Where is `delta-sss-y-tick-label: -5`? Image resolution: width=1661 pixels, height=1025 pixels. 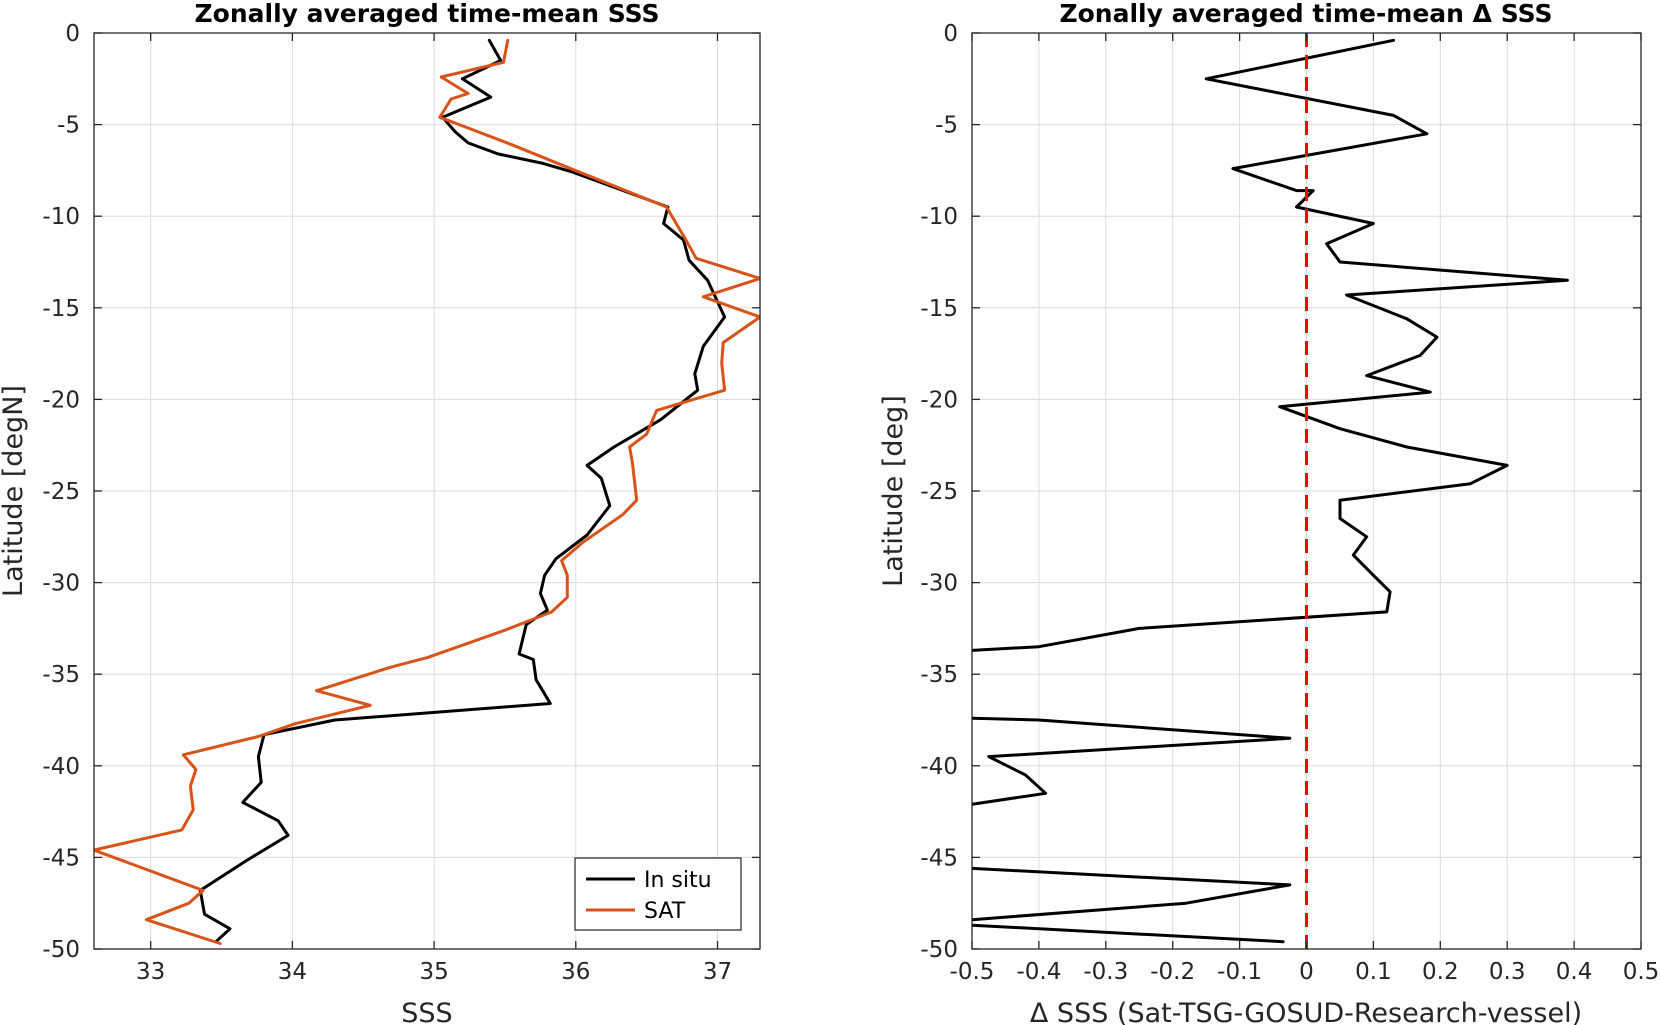 delta-sss-y-tick-label: -5 is located at coordinates (946, 126).